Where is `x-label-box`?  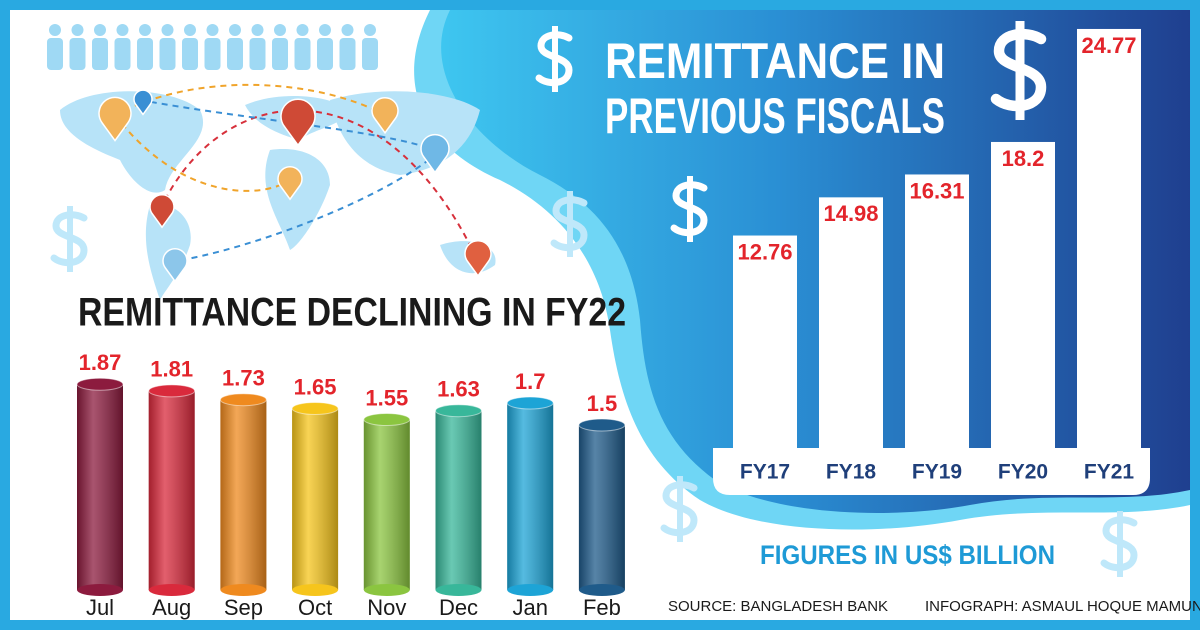 x-label-box is located at coordinates (931, 471).